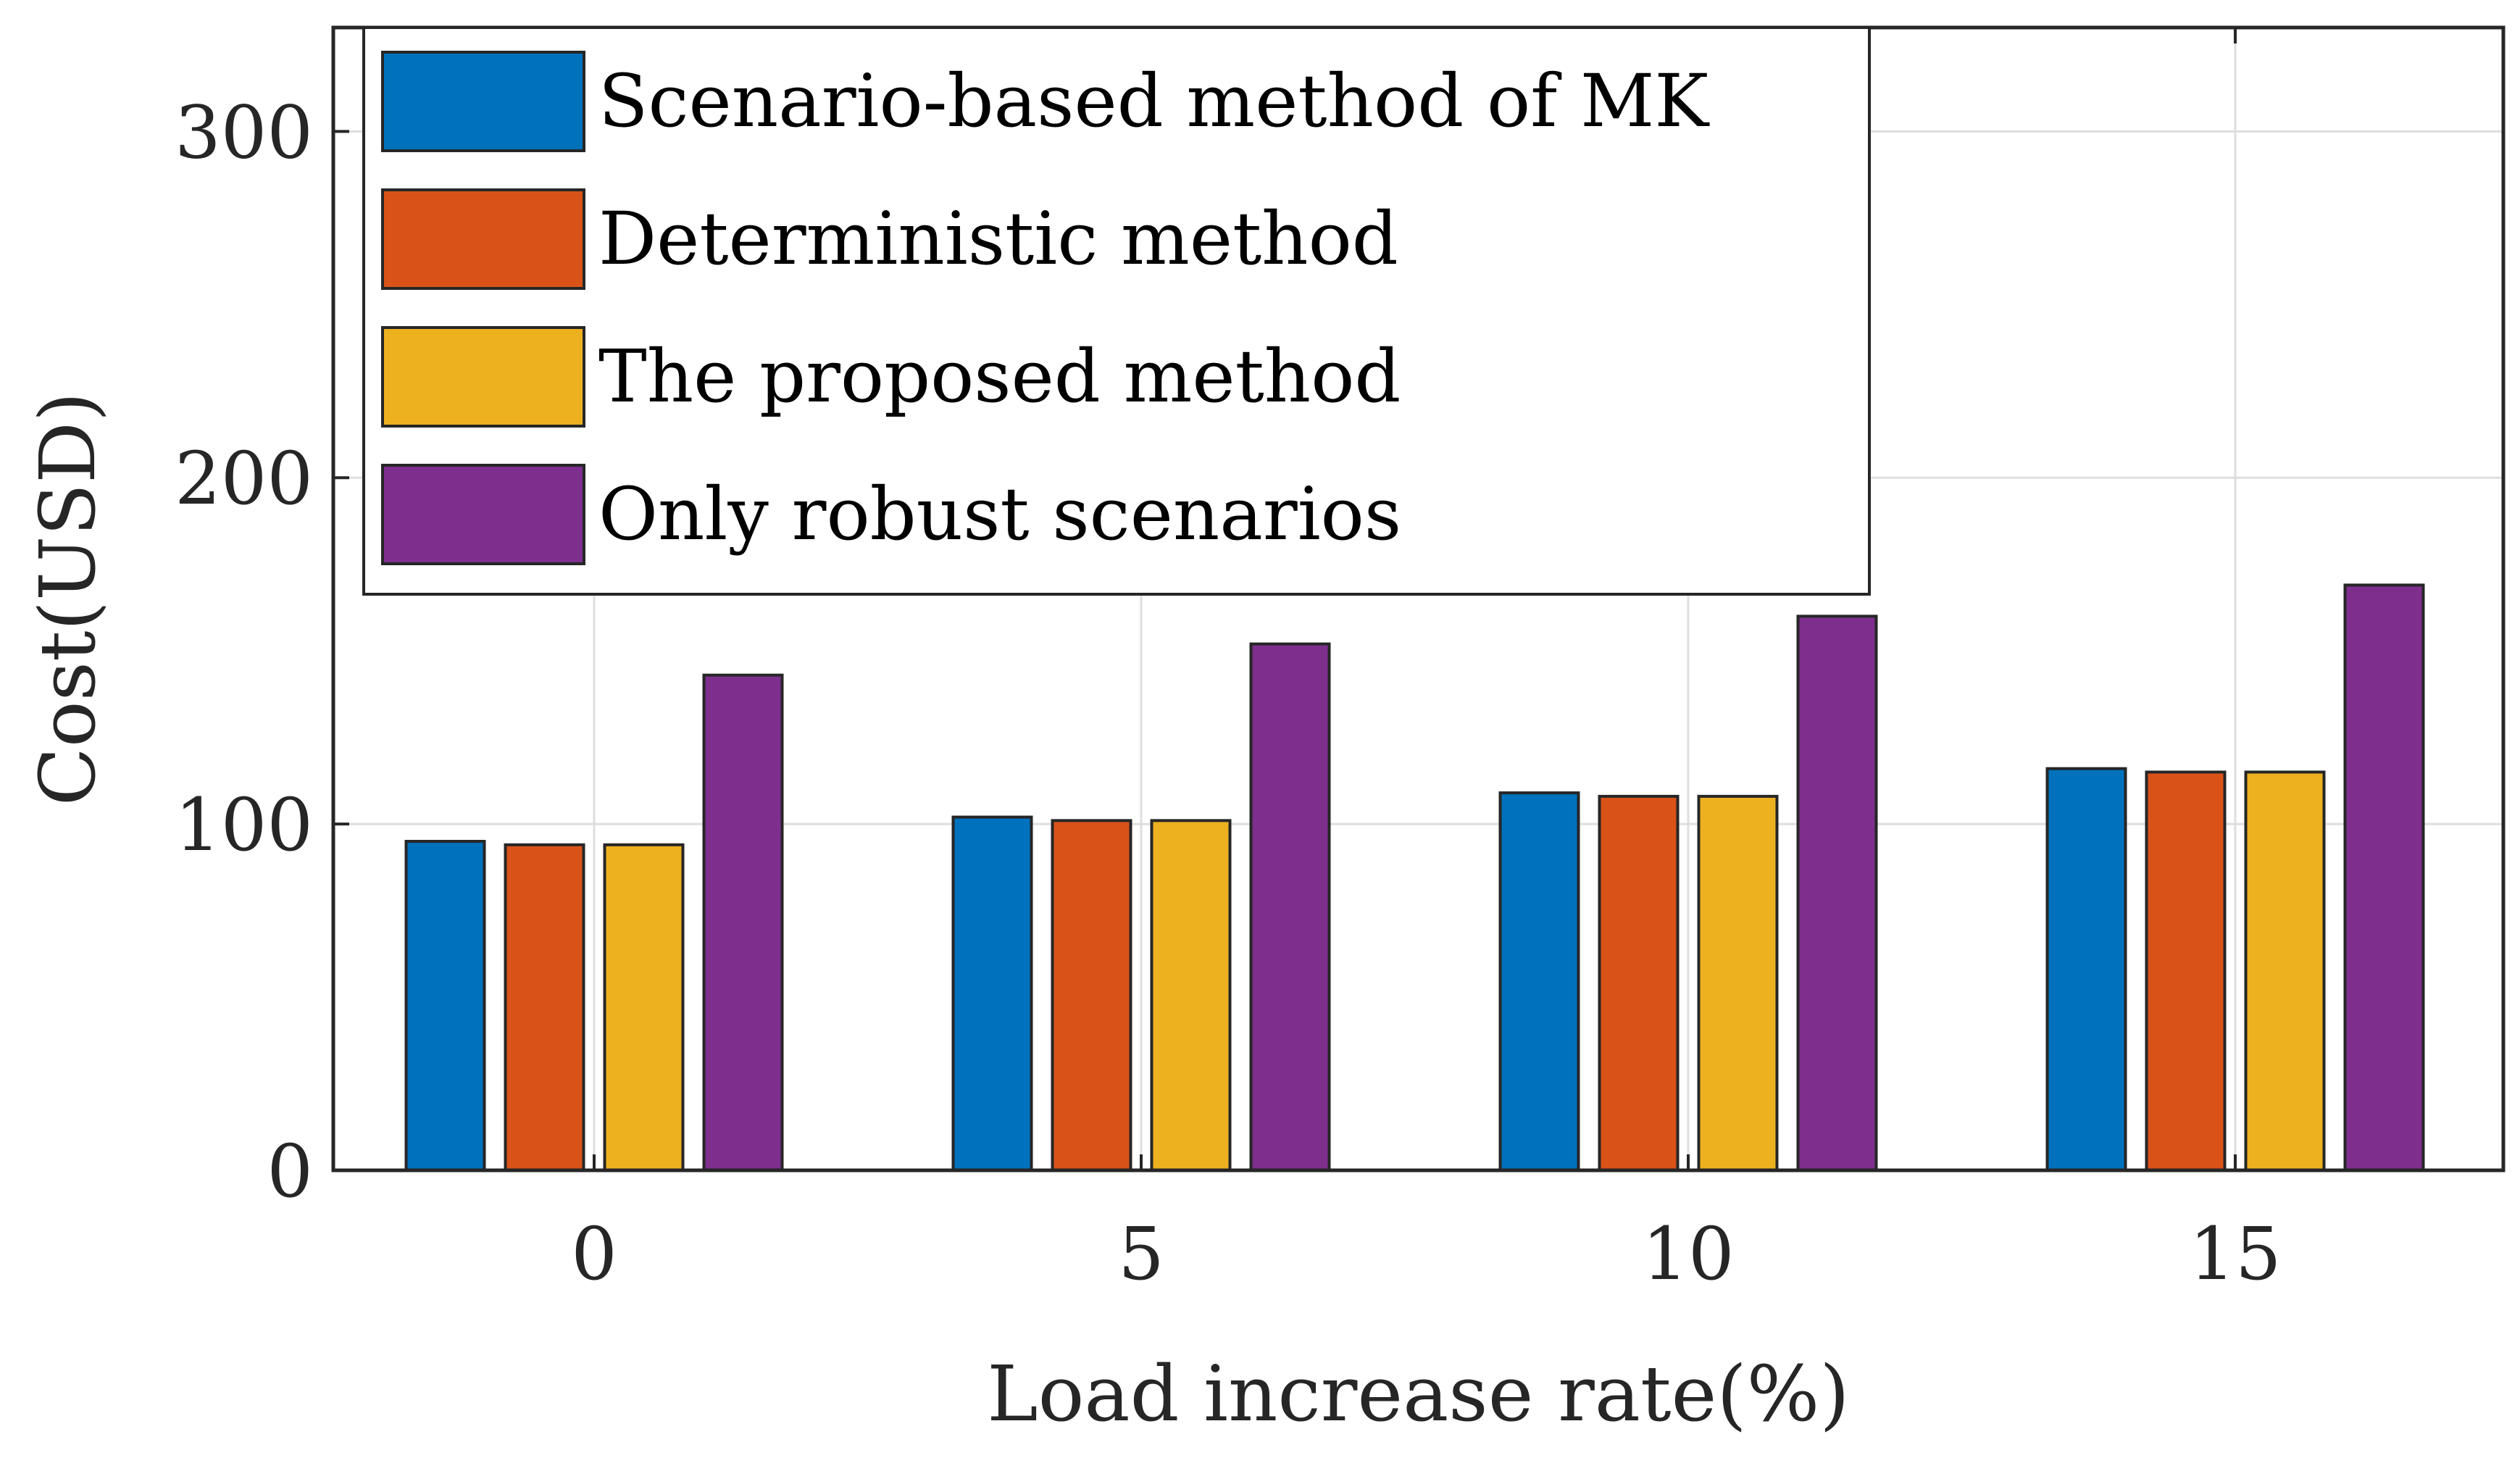 Image resolution: width=2520 pixels, height=1458 pixels. What do you see at coordinates (1154, 101) in the screenshot?
I see `legend-label: Scenario-based method of MK` at bounding box center [1154, 101].